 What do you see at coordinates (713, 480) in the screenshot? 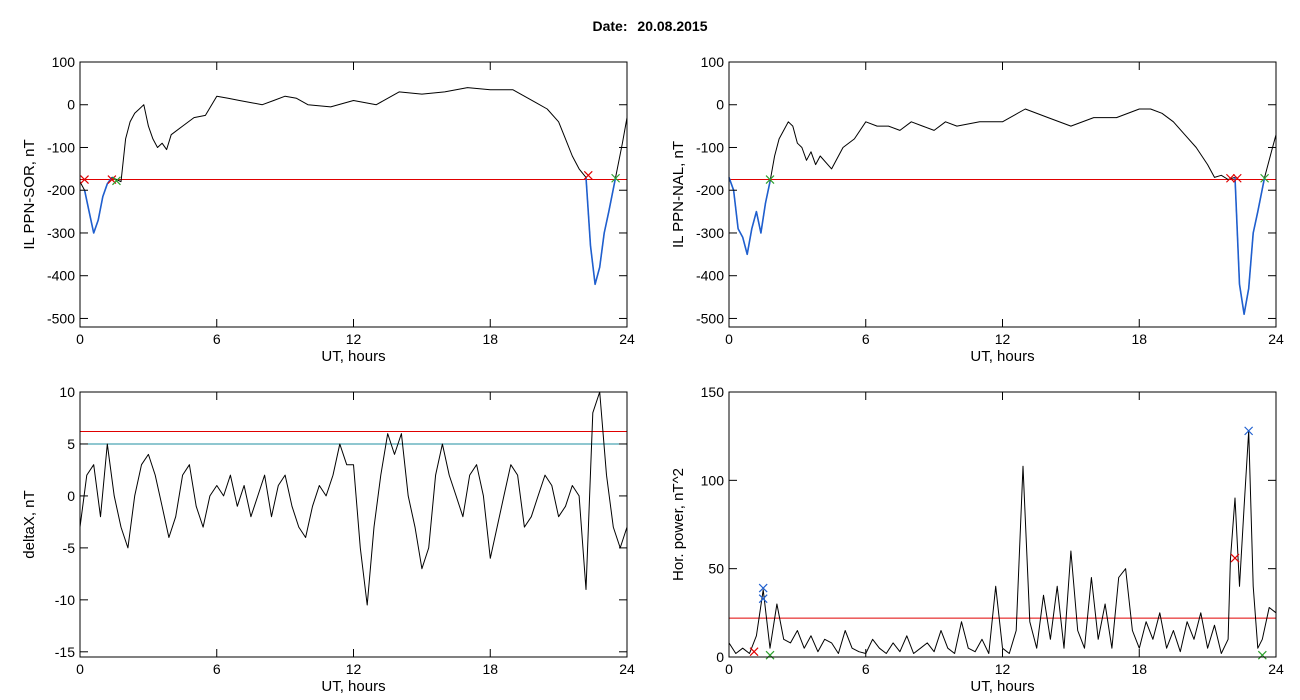
I see `chart-power-ytick-label-2: 100` at bounding box center [713, 480].